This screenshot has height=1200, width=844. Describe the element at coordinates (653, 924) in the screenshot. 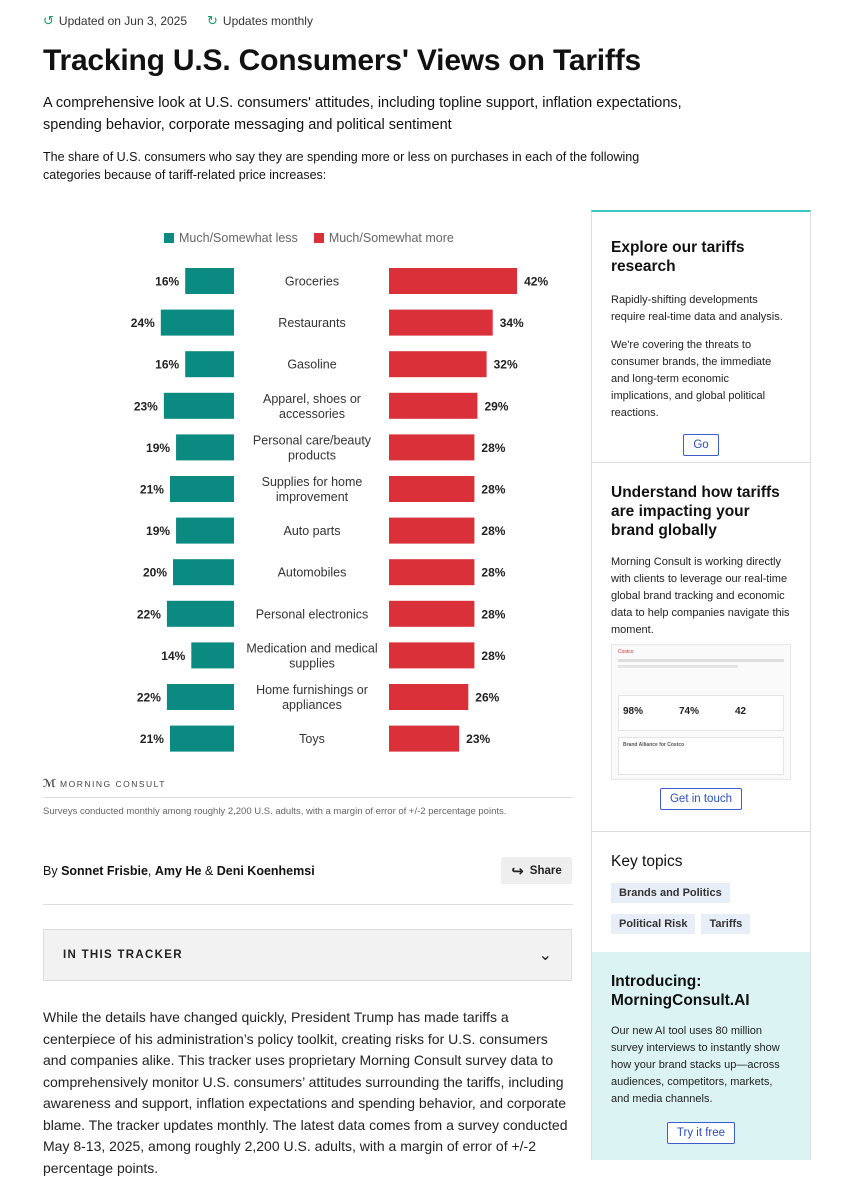

I see `topic-tag: Political Risk` at that location.